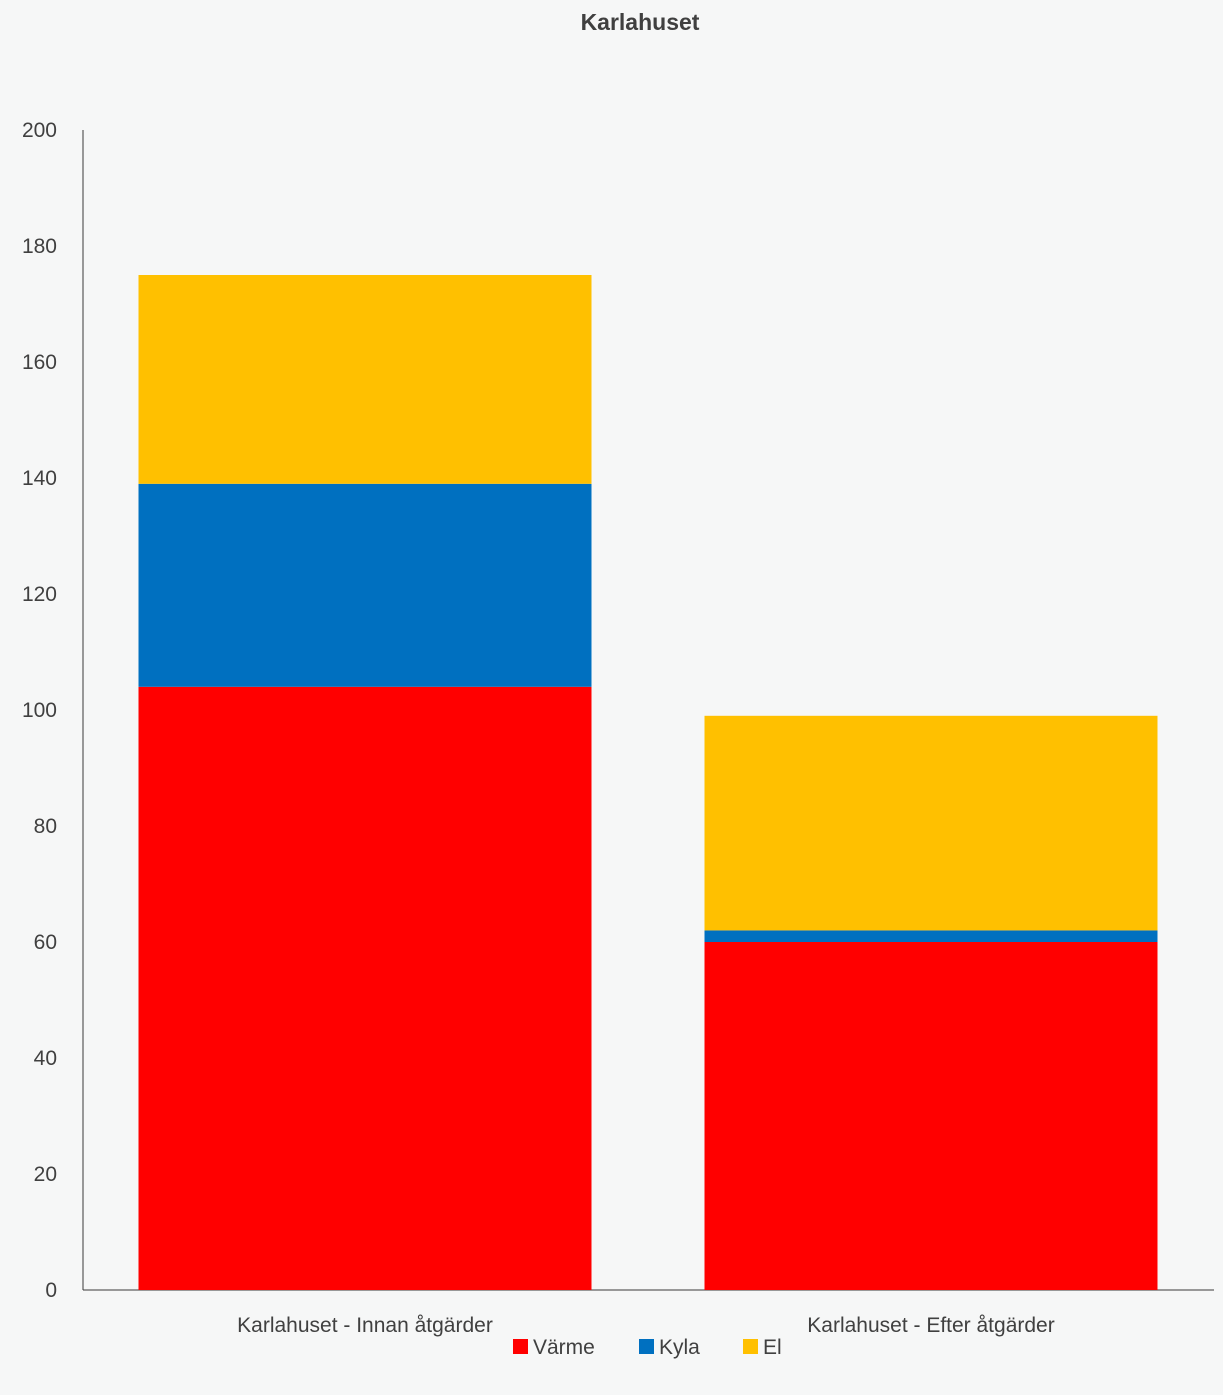 This screenshot has height=1395, width=1223. I want to click on y-tick-label: 60, so click(45, 942).